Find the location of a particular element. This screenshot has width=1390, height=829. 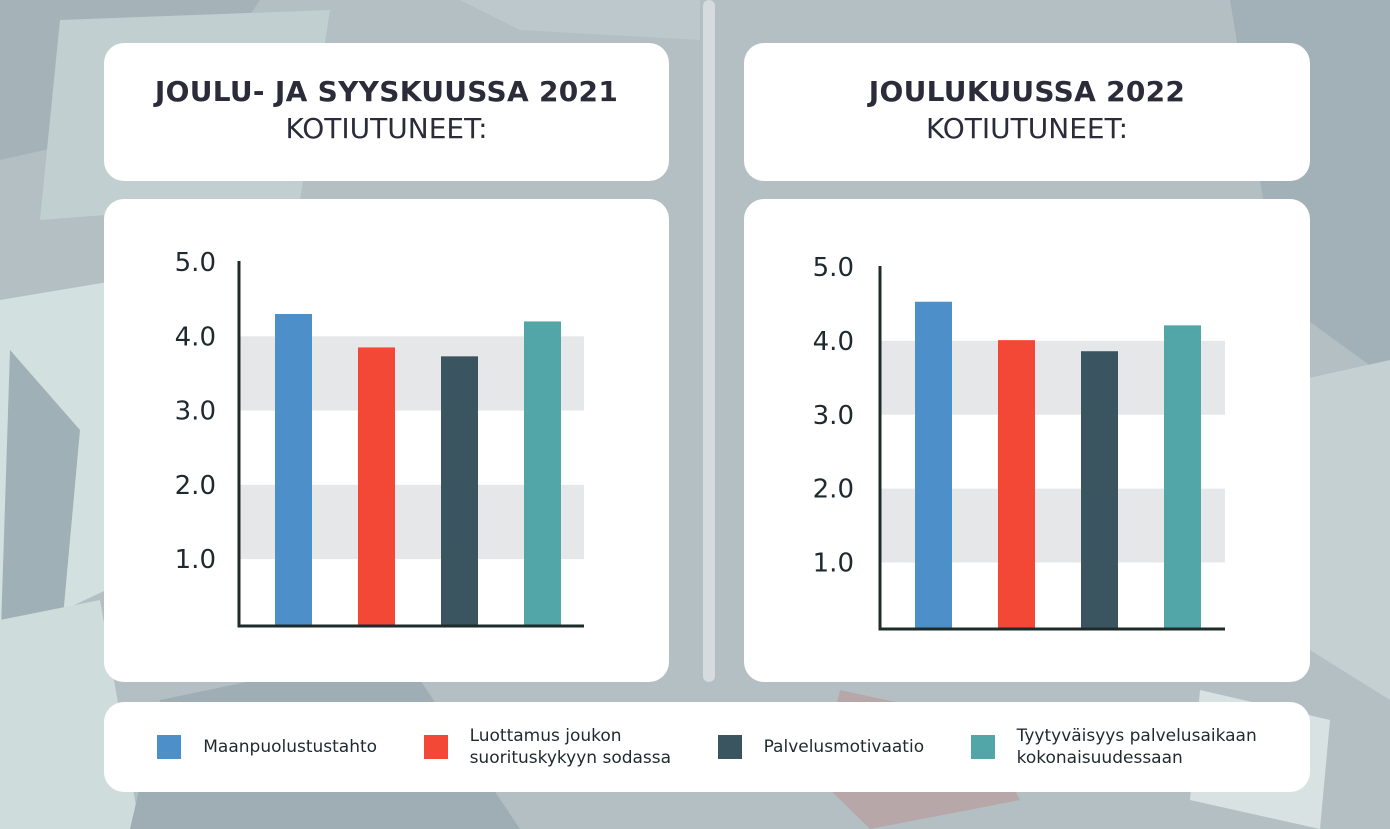

legend-item-luottamus: Luottamus joukon suorituskykyyn sodassa is located at coordinates (547, 747).